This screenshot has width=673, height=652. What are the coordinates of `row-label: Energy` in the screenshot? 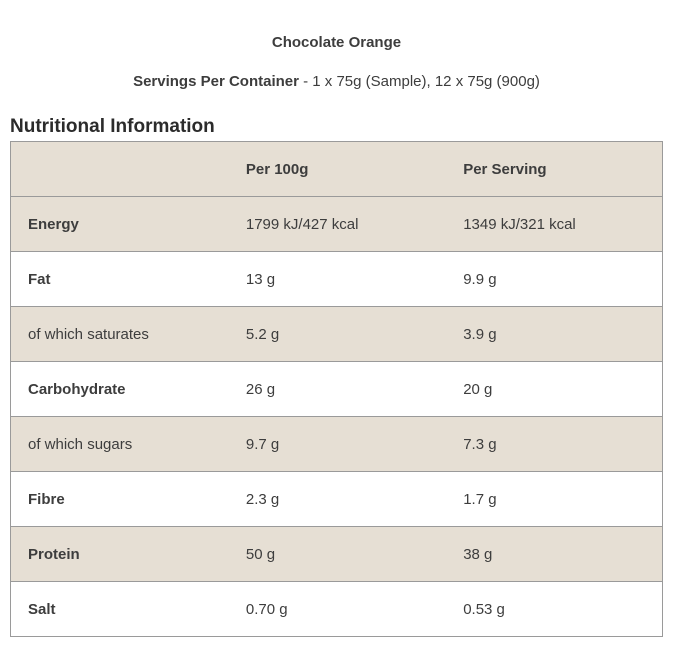 It's located at (53, 224).